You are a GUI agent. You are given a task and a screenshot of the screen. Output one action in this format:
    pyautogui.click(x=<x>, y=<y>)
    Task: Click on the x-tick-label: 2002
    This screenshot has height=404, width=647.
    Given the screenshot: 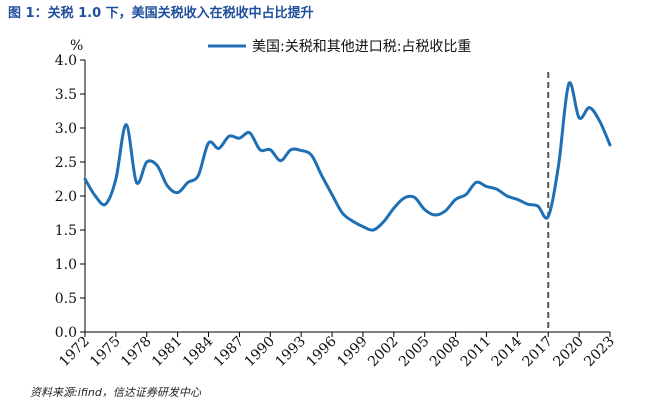 What is the action you would take?
    pyautogui.click(x=383, y=352)
    